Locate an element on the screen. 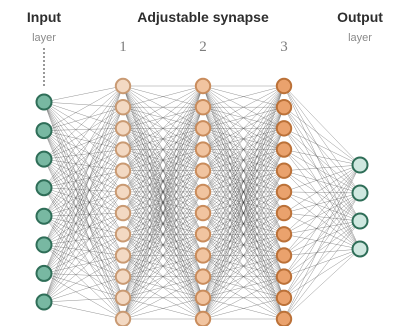 The image size is (402, 326). output-layer-subtitle: layer is located at coordinates (360, 38).